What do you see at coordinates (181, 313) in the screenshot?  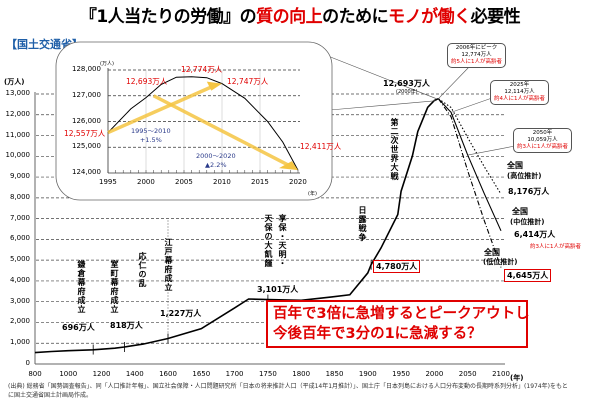 I see `label-1227: 1,227万人` at bounding box center [181, 313].